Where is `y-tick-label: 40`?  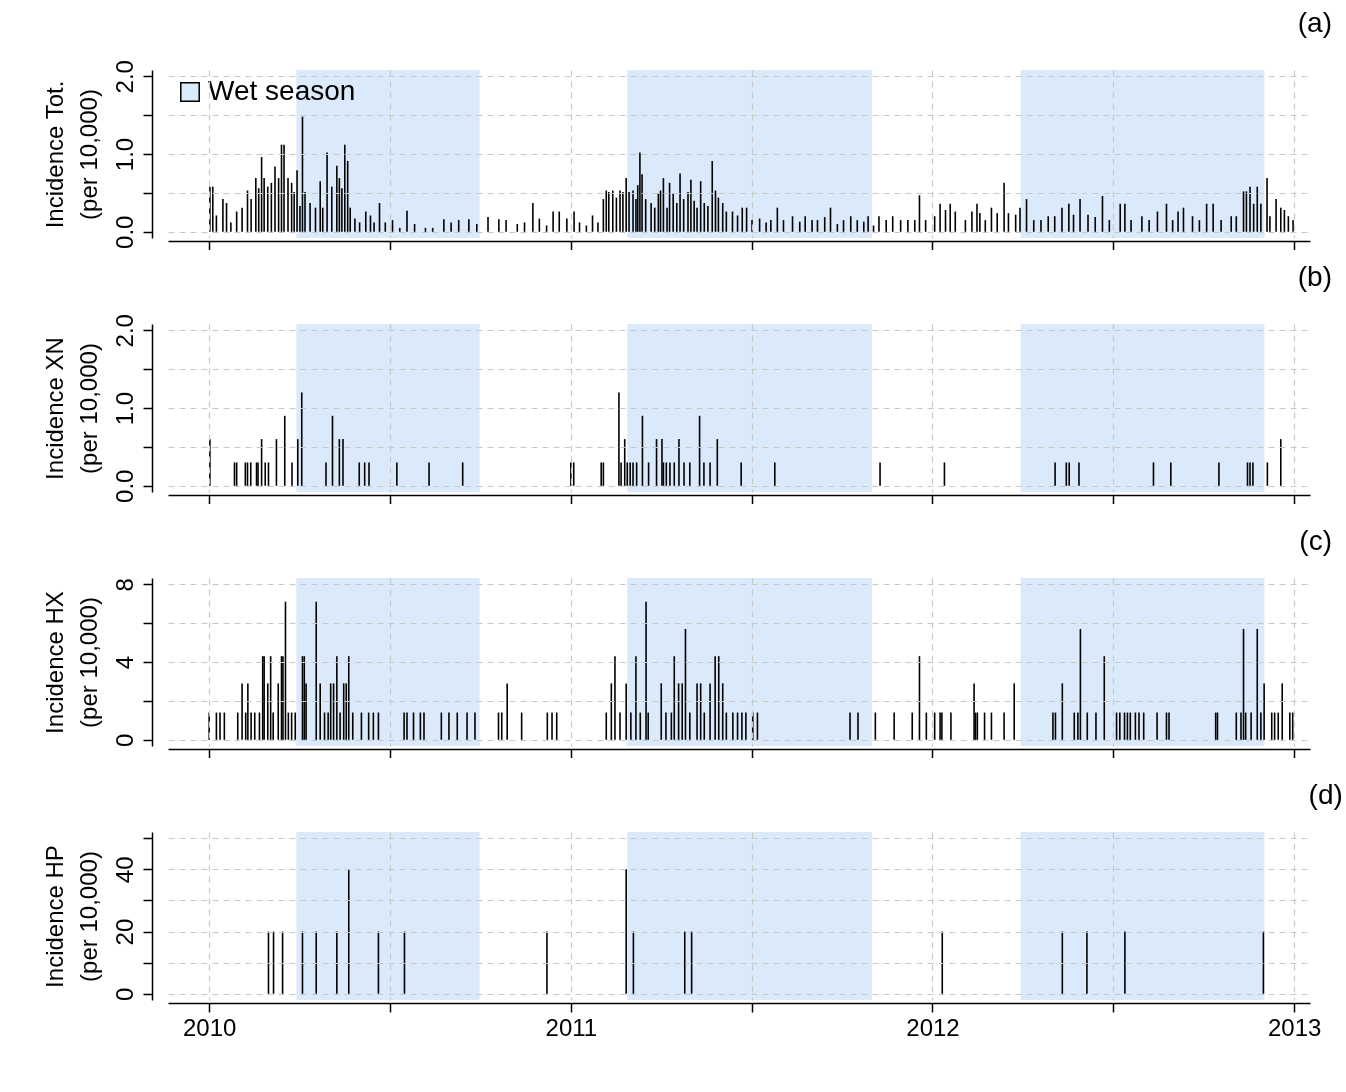
y-tick-label: 40 is located at coordinates (124, 870).